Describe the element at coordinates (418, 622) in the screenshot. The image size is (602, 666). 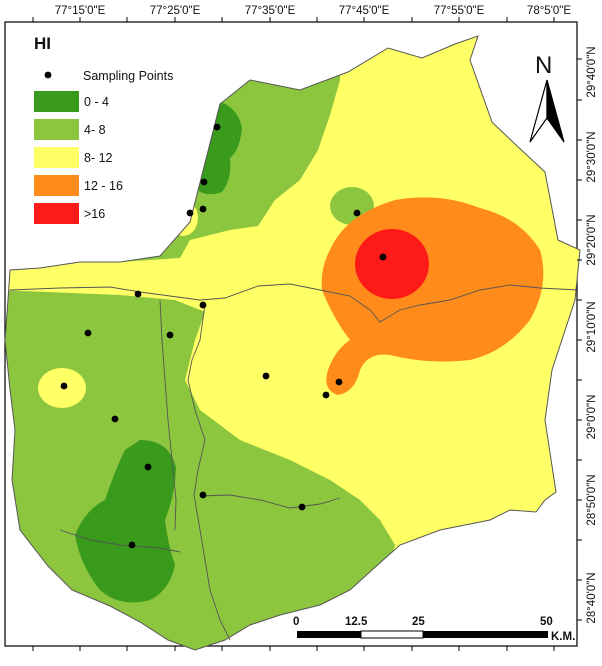
I see `scale-tick-25: 25` at that location.